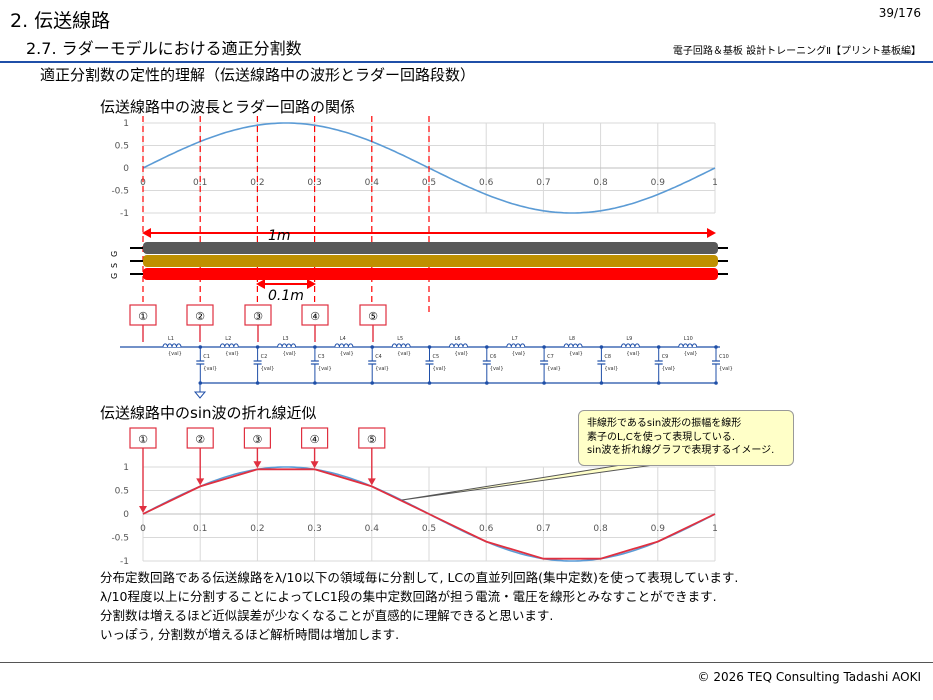  I want to click on layer-label-g-bottom: G, so click(114, 276).